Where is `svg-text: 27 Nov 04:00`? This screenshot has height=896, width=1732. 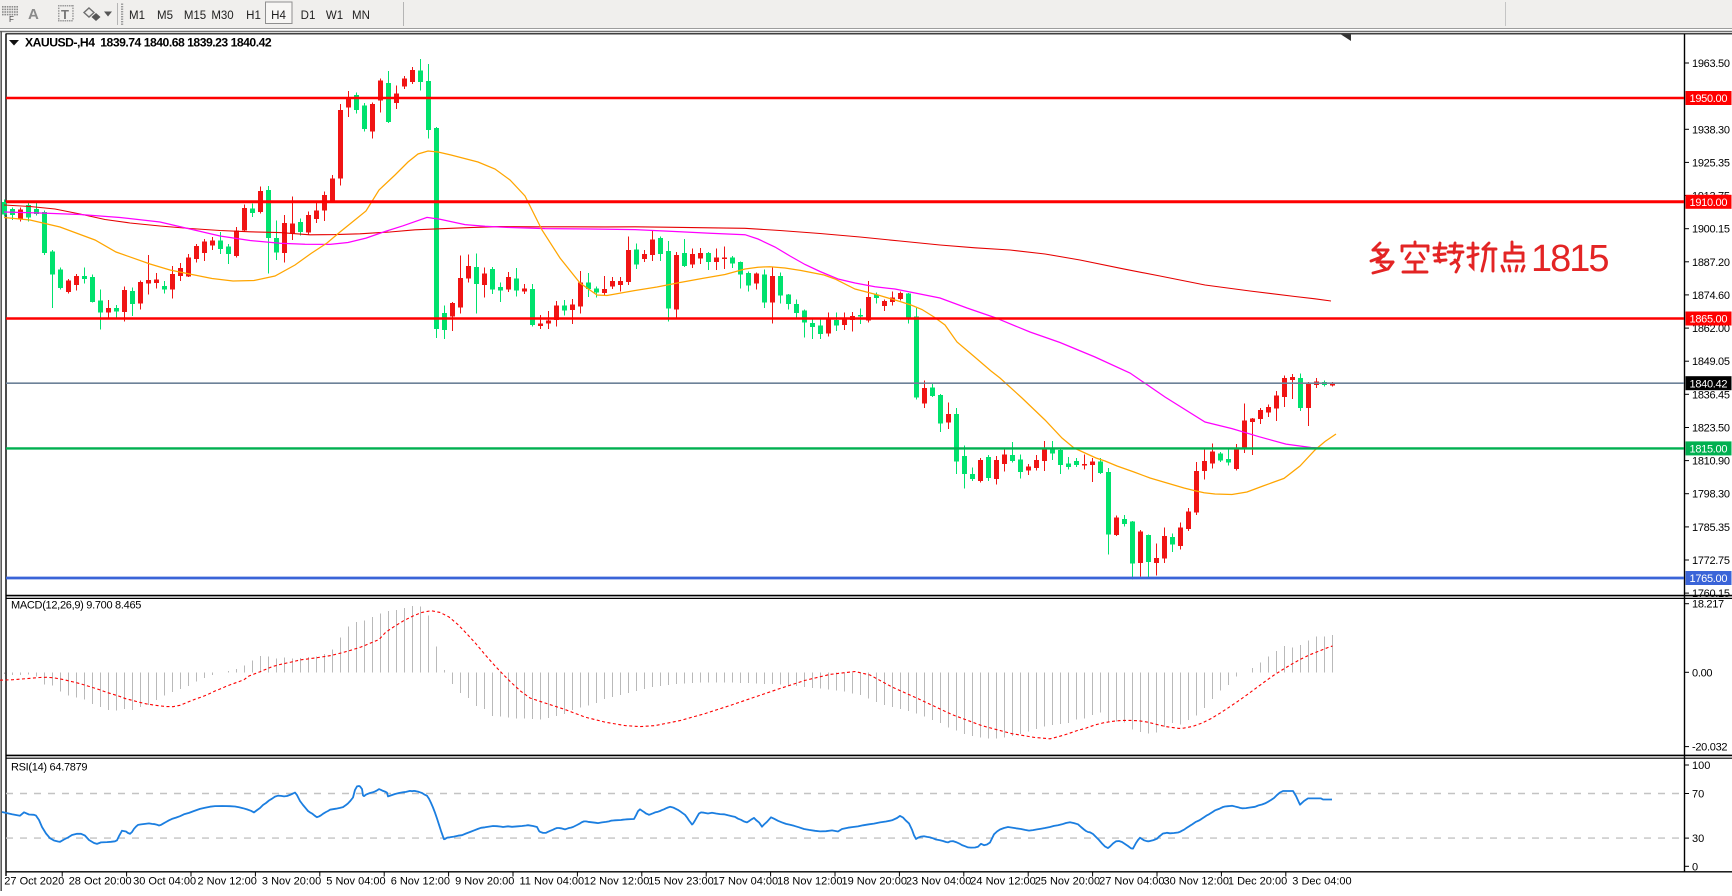 svg-text: 27 Nov 04:00 is located at coordinates (1131, 882).